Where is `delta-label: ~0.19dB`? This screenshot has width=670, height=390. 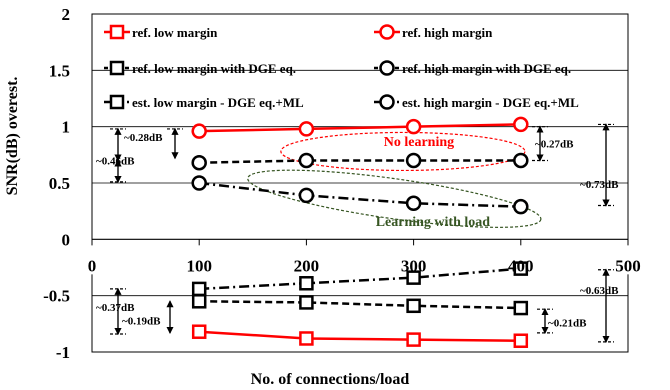
delta-label: ~0.19dB is located at coordinates (141, 321).